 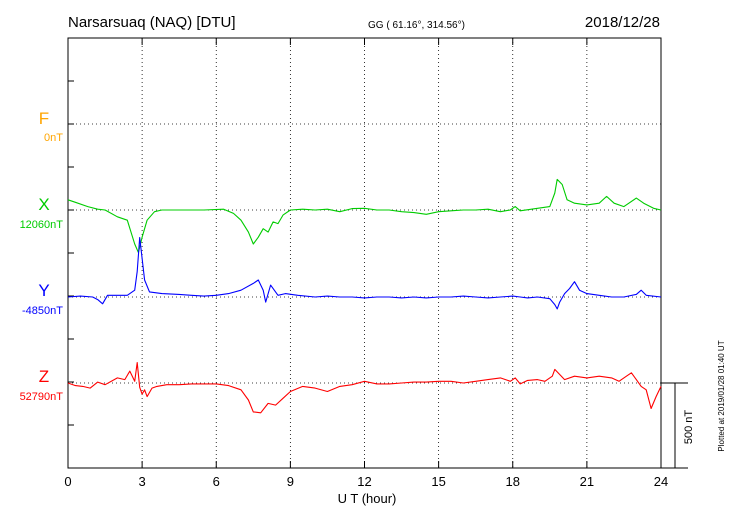 What do you see at coordinates (67, 481) in the screenshot?
I see `x-tick-label: 0` at bounding box center [67, 481].